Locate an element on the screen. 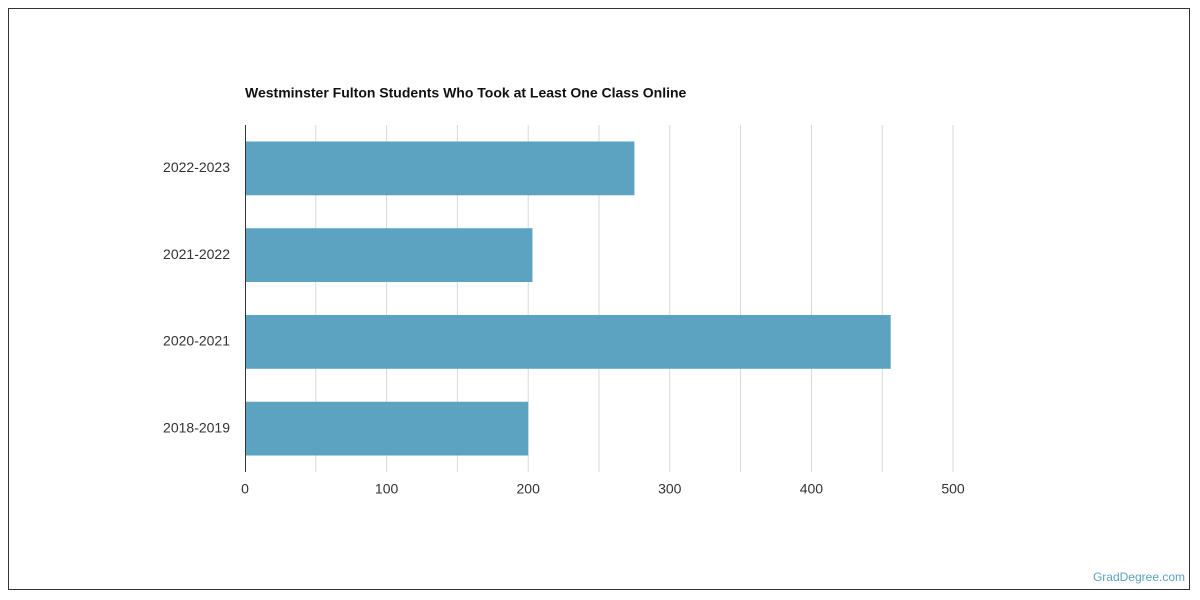 The height and width of the screenshot is (600, 1200). y-tick-label: 2022-2023 is located at coordinates (196, 167).